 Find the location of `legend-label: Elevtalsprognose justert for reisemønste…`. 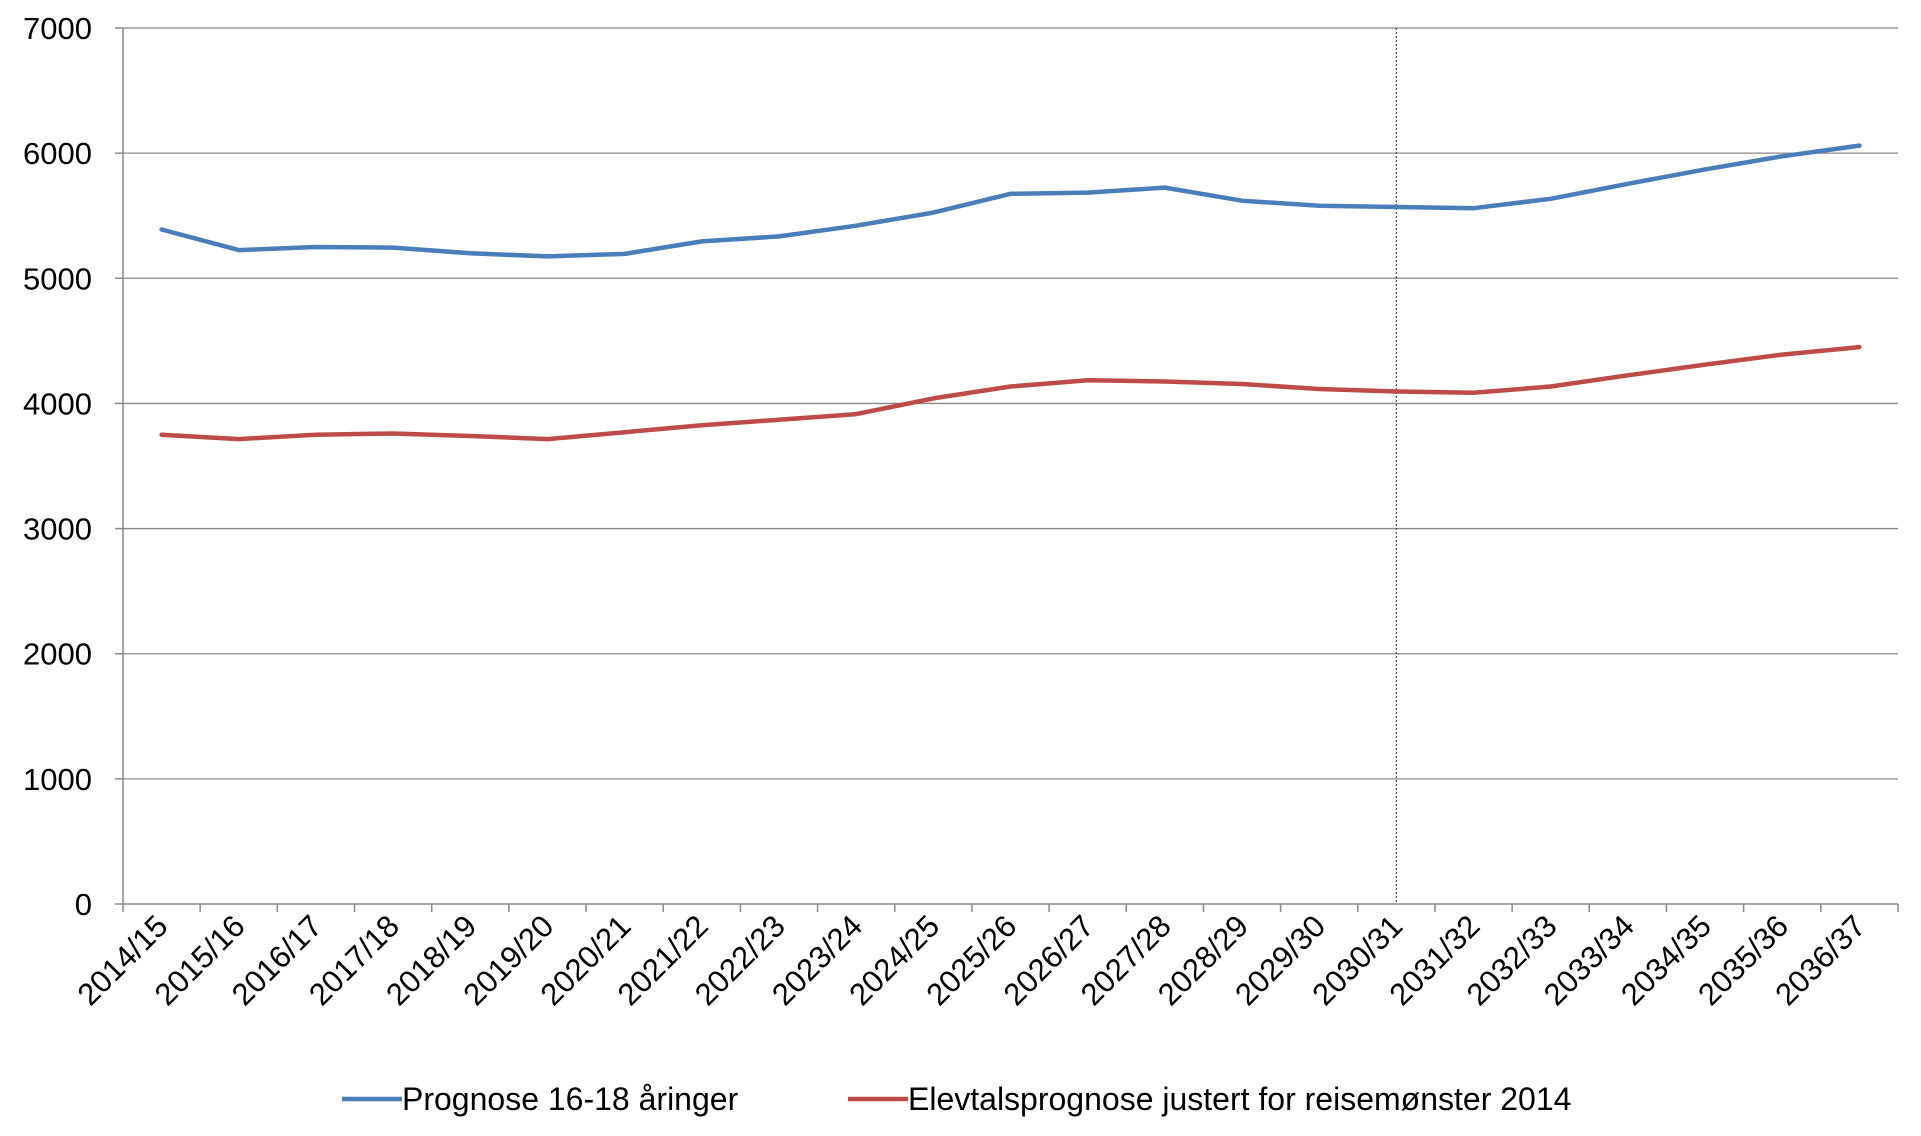

legend-label: Elevtalsprognose justert for reisemønste… is located at coordinates (1239, 1099).